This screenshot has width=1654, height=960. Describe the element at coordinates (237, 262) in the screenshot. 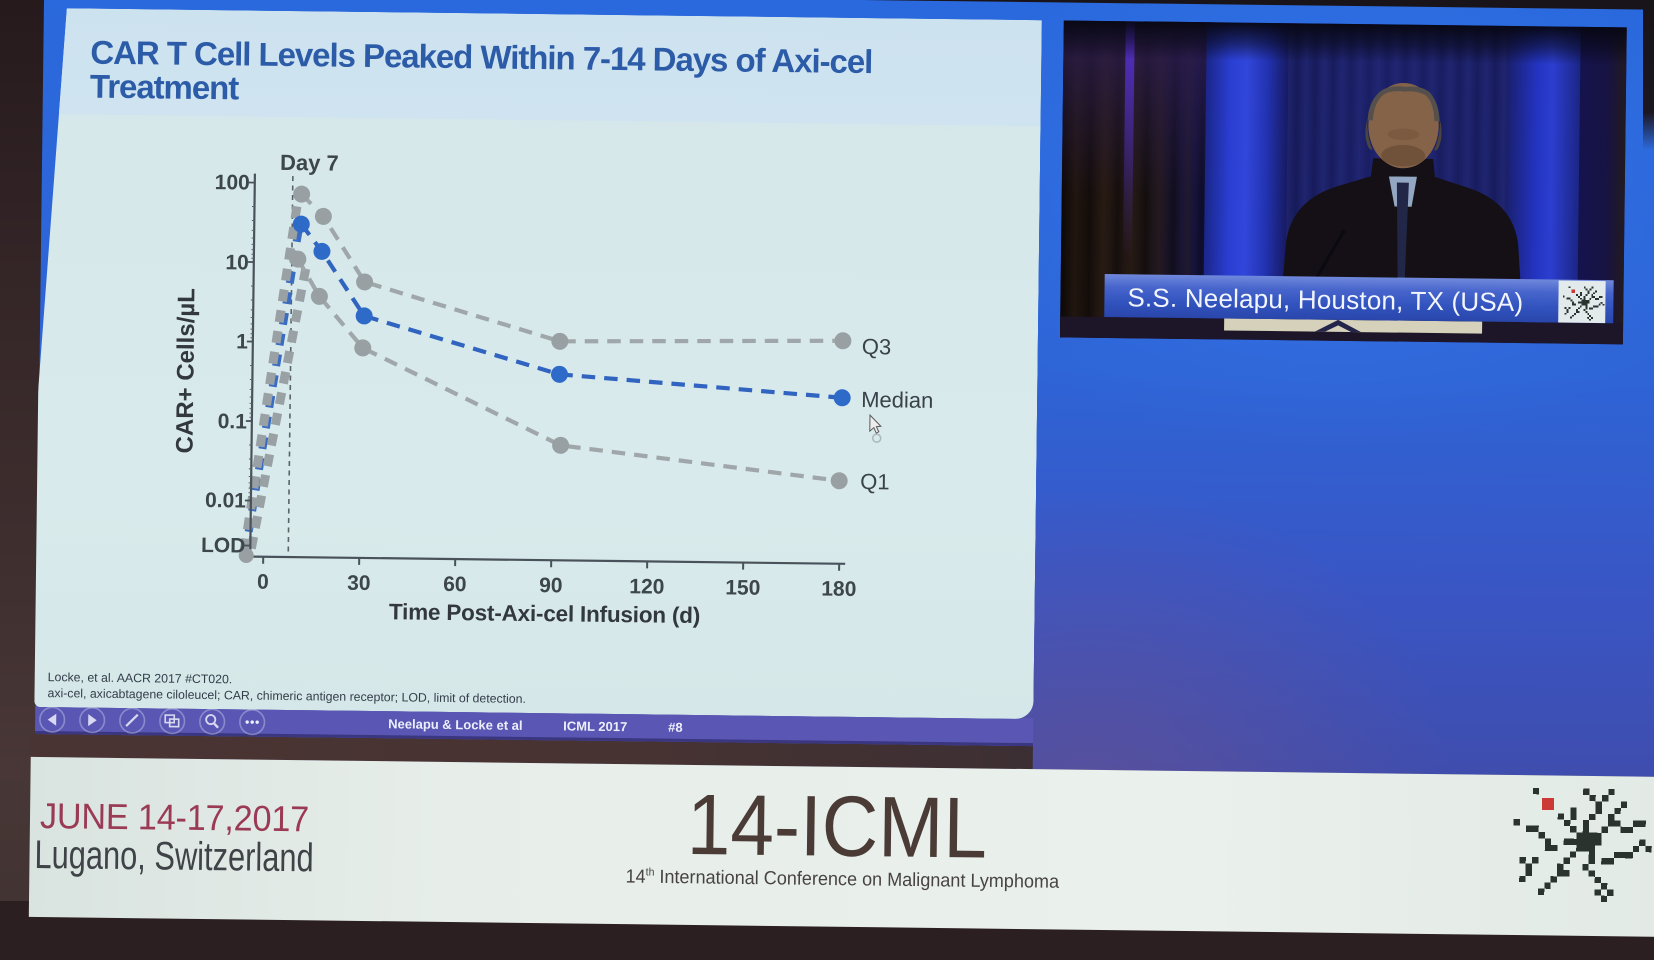

I see `svg-text: 10` at that location.